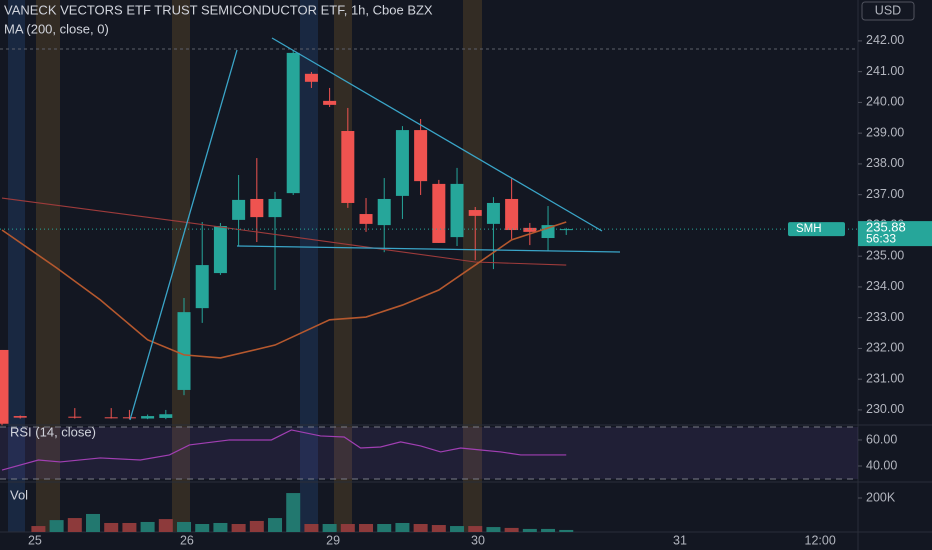 This screenshot has height=550, width=932. I want to click on x-tick-label: 12:00, so click(820, 540).